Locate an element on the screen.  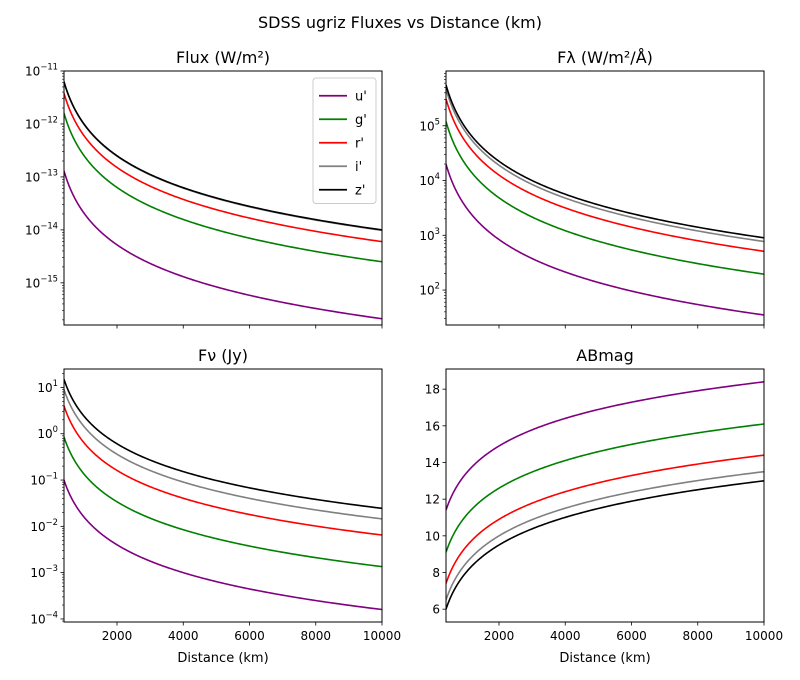
y-tick-label: 10⁻¹⁴ is located at coordinates (41, 228).